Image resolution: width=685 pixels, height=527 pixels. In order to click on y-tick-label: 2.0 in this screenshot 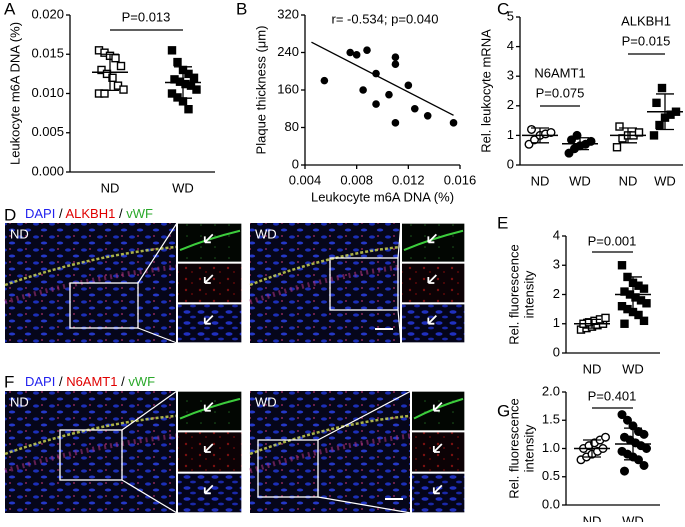, I will do `click(551, 390)`.